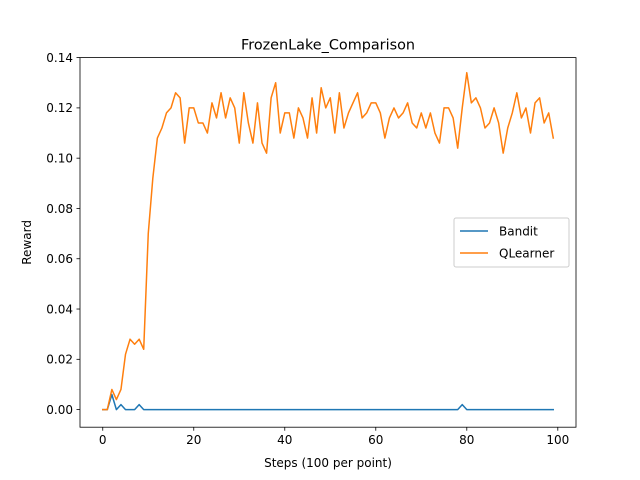 The height and width of the screenshot is (480, 640). What do you see at coordinates (103, 440) in the screenshot?
I see `x-tick-label: 0` at bounding box center [103, 440].